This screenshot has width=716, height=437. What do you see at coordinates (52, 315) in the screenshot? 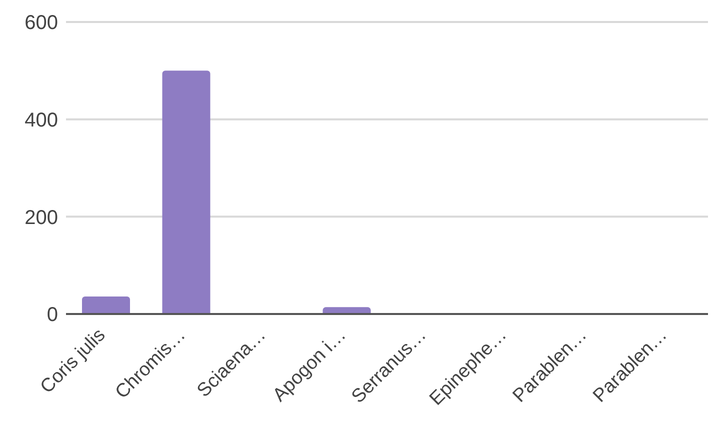
I see `y-tick-label: 0` at bounding box center [52, 315].